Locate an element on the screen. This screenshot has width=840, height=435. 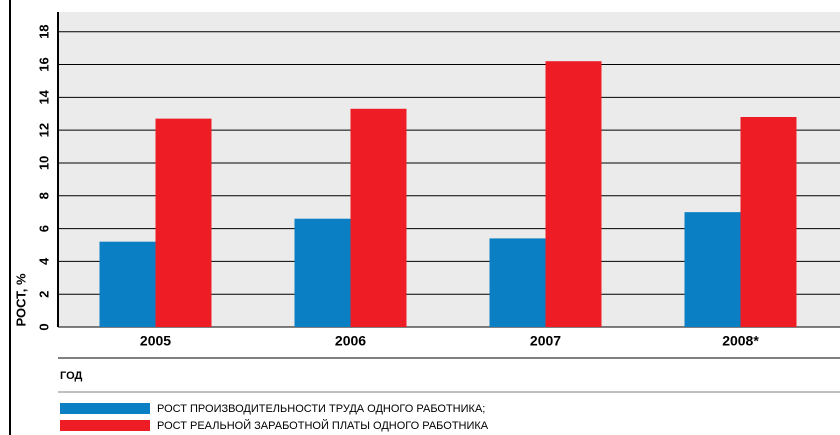
y-tick-label: 4 is located at coordinates (43, 261).